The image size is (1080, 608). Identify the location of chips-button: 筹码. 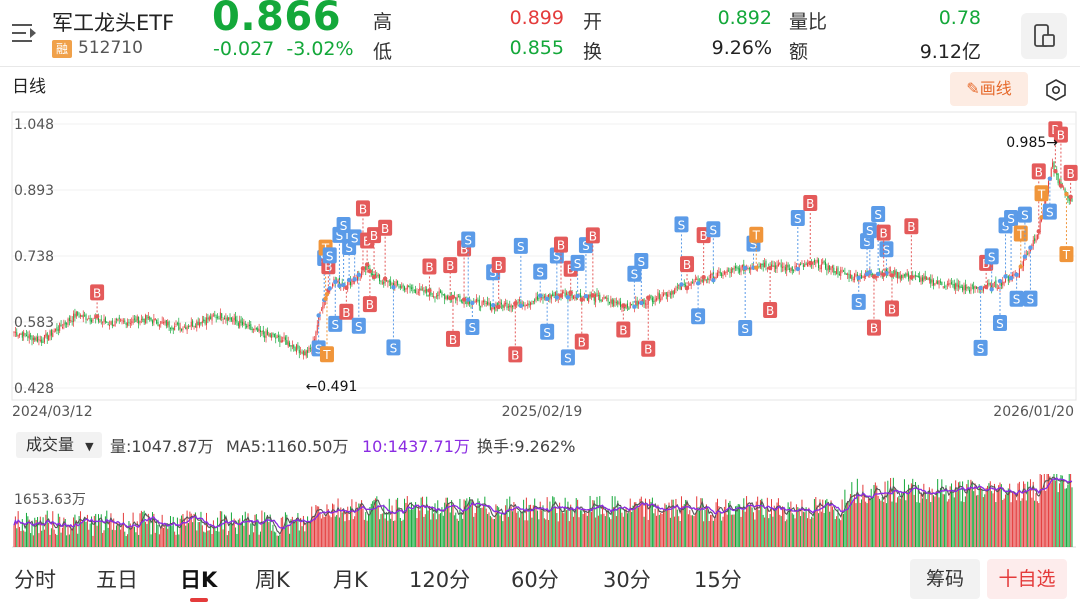
(945, 579).